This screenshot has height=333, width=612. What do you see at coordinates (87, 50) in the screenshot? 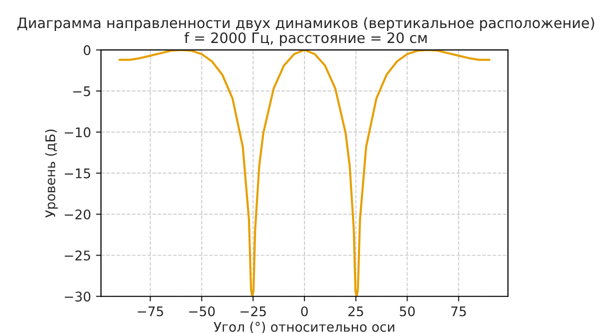
I see `y-tick-label: 0` at bounding box center [87, 50].